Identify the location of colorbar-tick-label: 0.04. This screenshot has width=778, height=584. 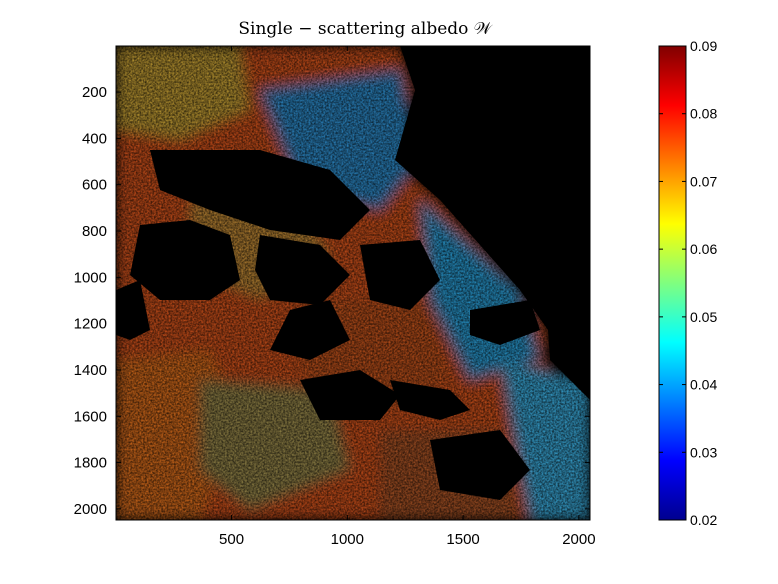
(703, 385).